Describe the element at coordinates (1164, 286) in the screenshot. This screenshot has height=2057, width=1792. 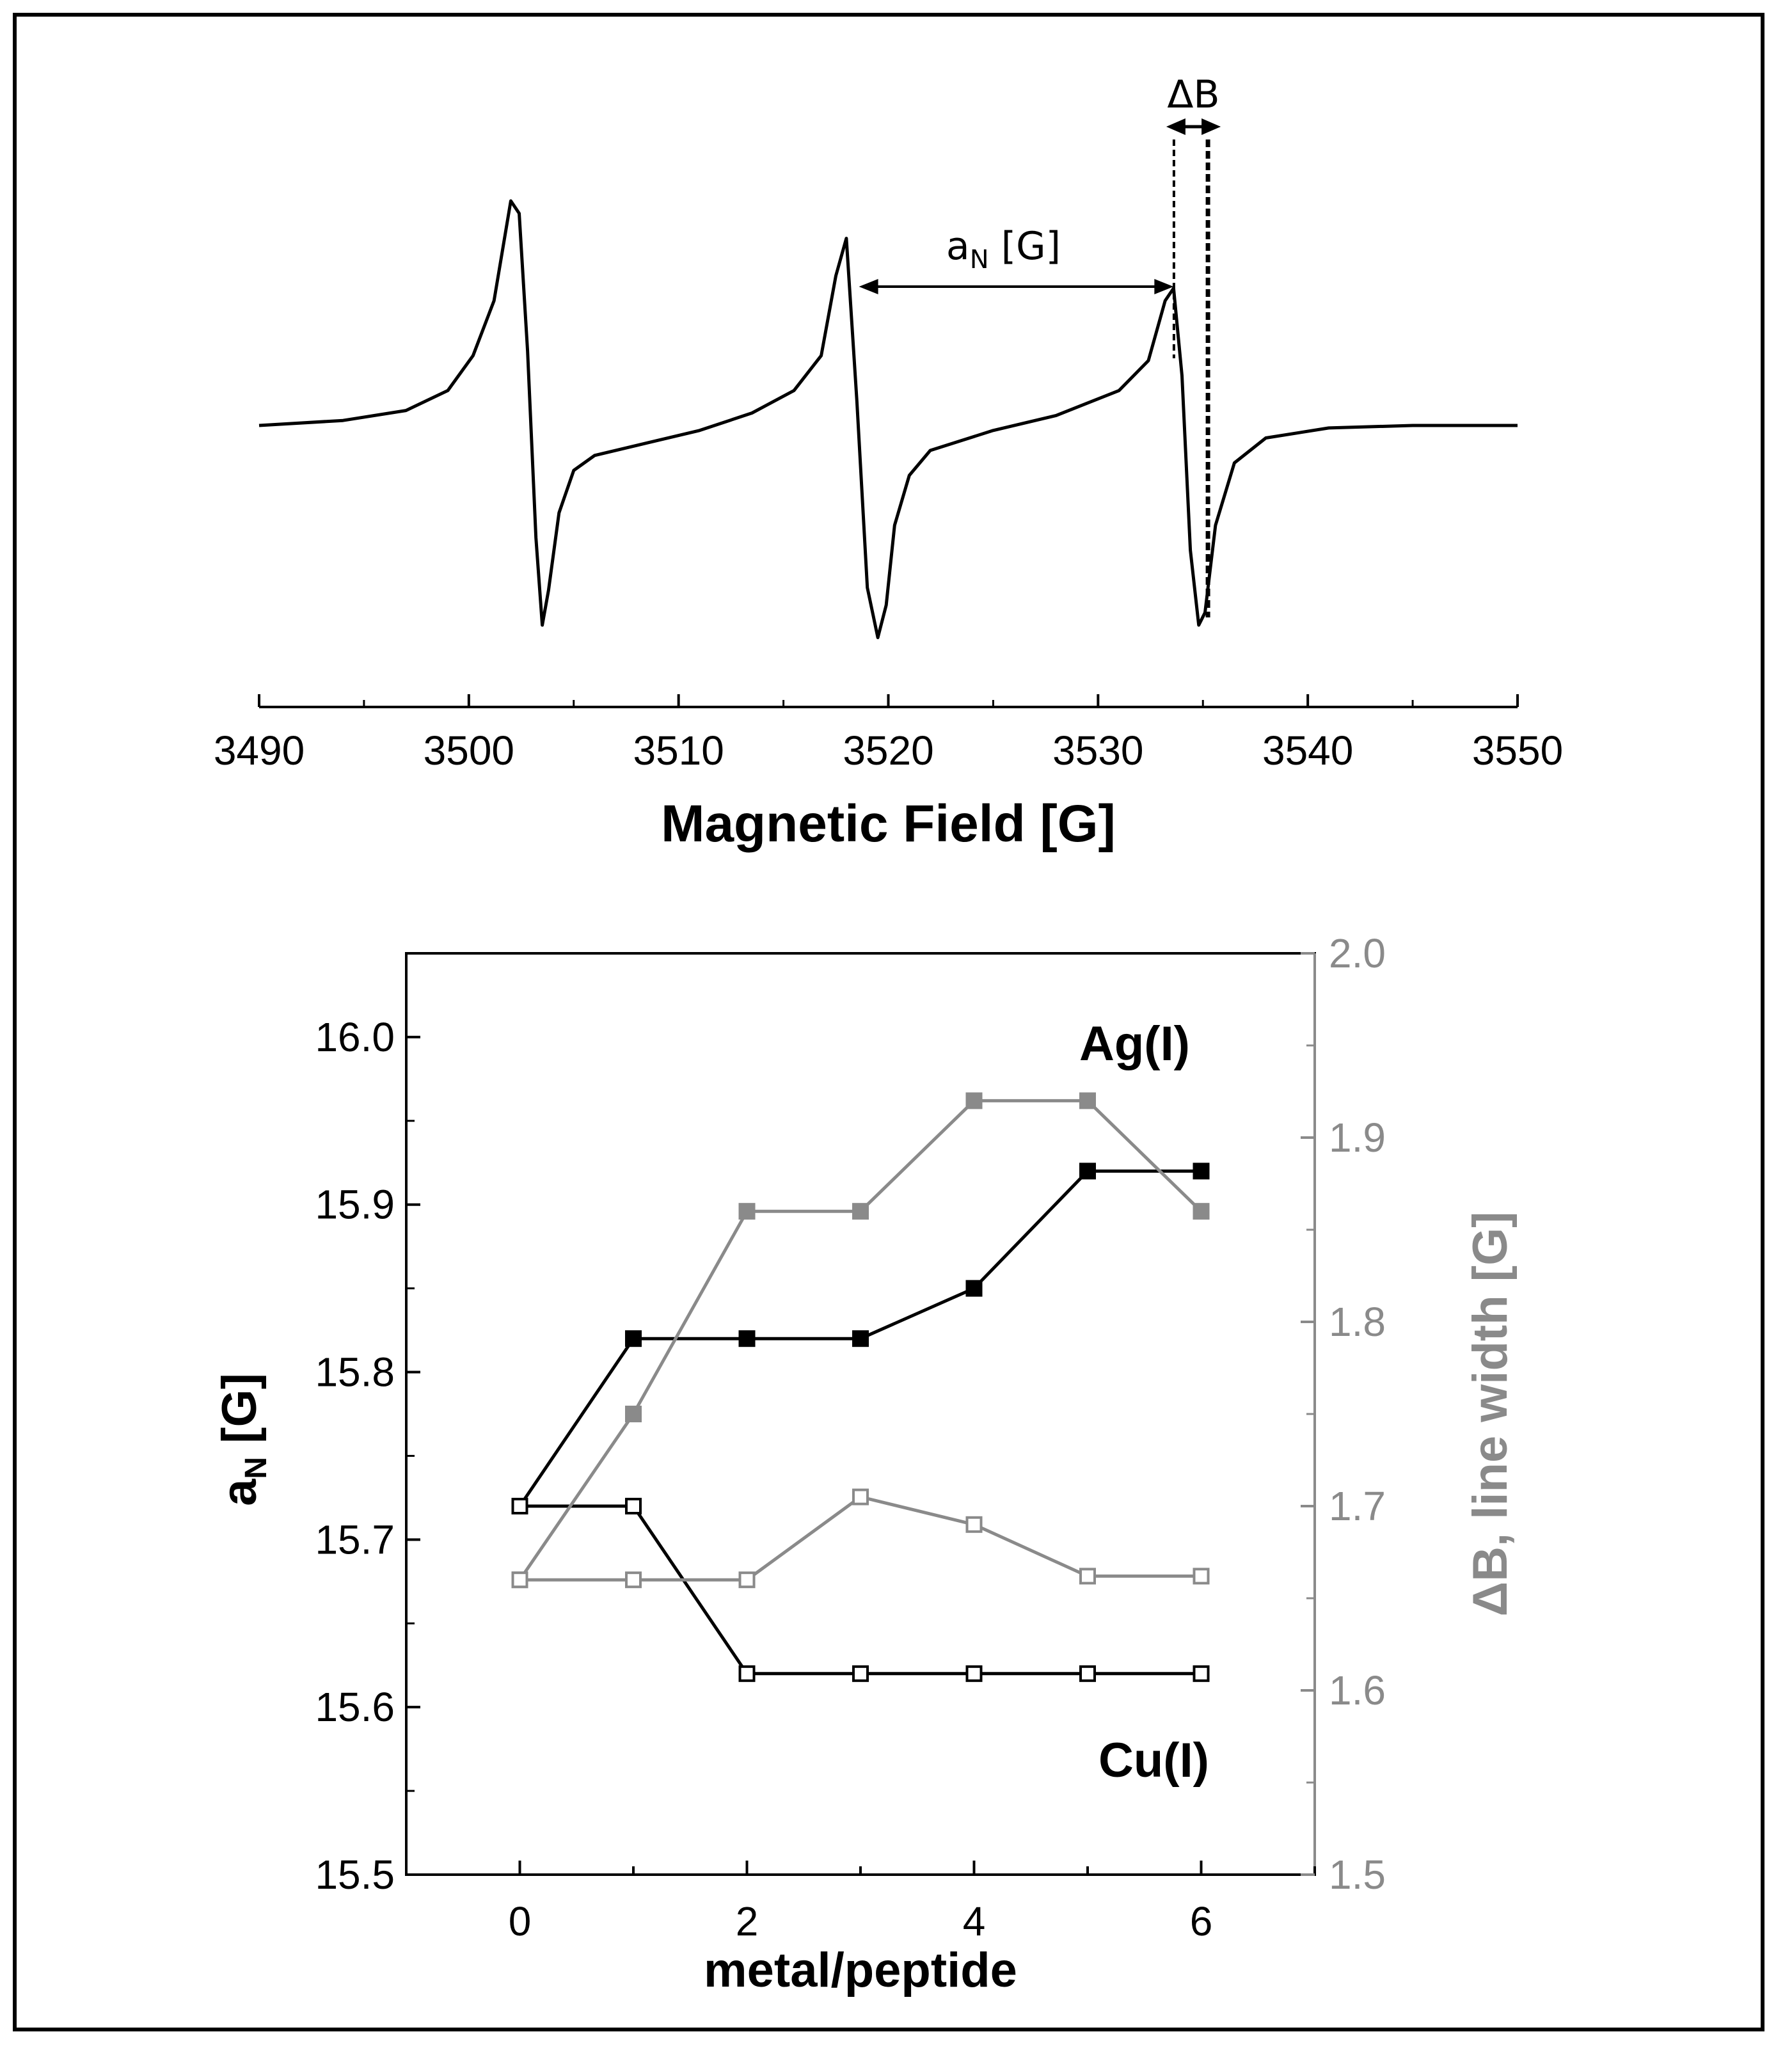
I see `an-arrow-head-right` at that location.